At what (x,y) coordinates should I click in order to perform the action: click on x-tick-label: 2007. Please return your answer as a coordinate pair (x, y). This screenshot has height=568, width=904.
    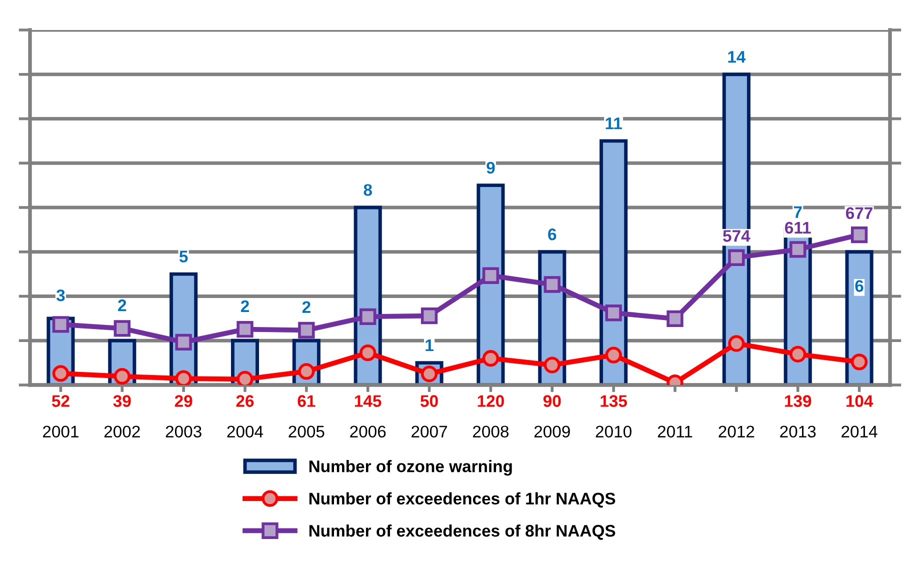
    Looking at the image, I should click on (429, 432).